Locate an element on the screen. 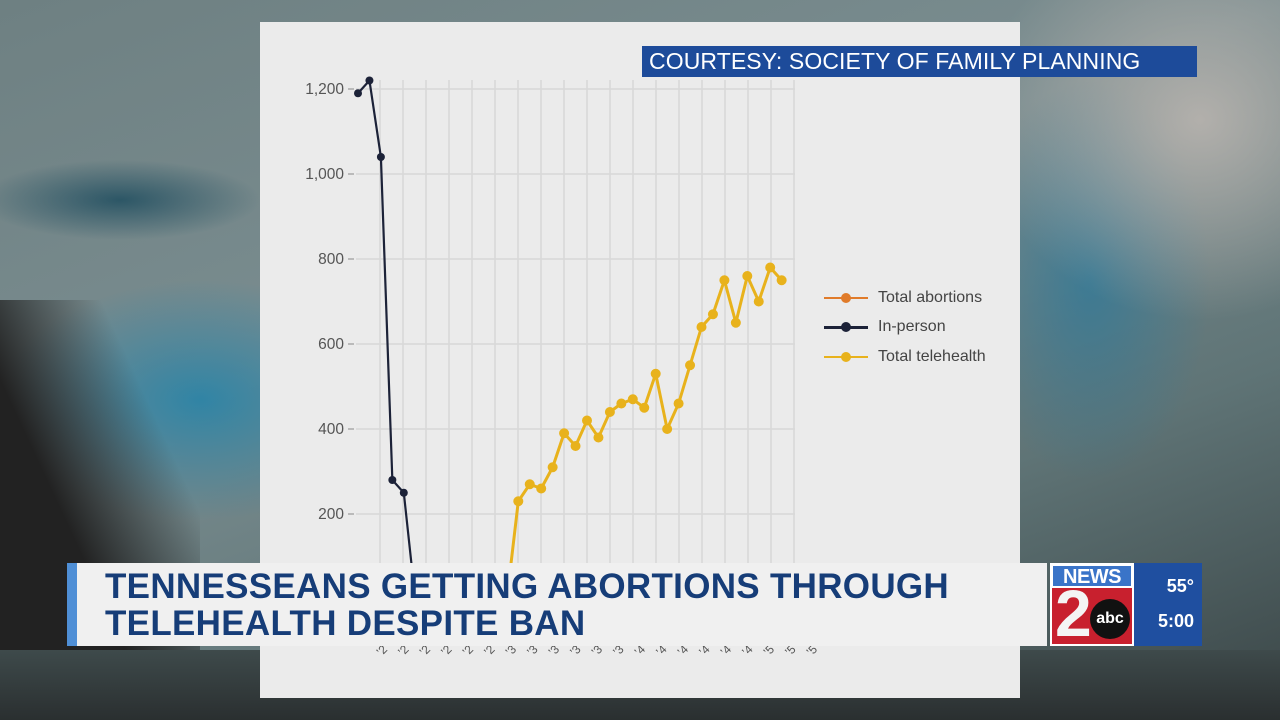  legend-item-total-abortions: Total abortions is located at coordinates (919, 298).